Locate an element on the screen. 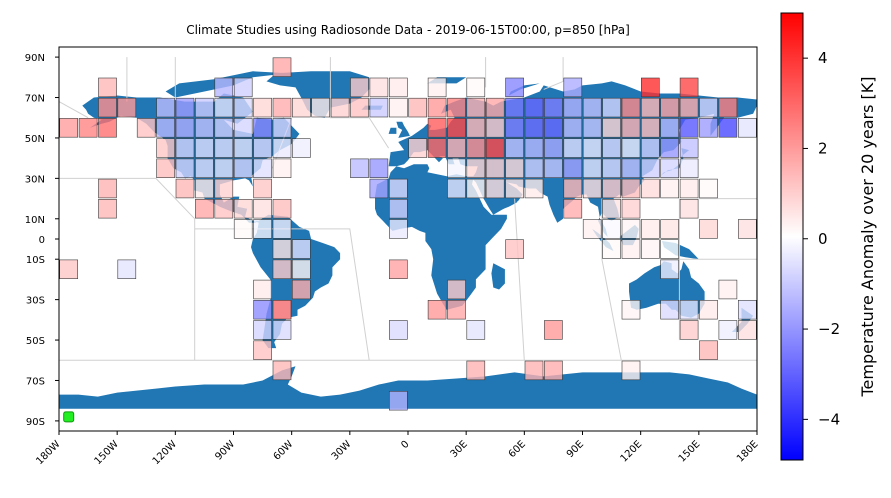  y-tick-label: 30N is located at coordinates (35, 179).